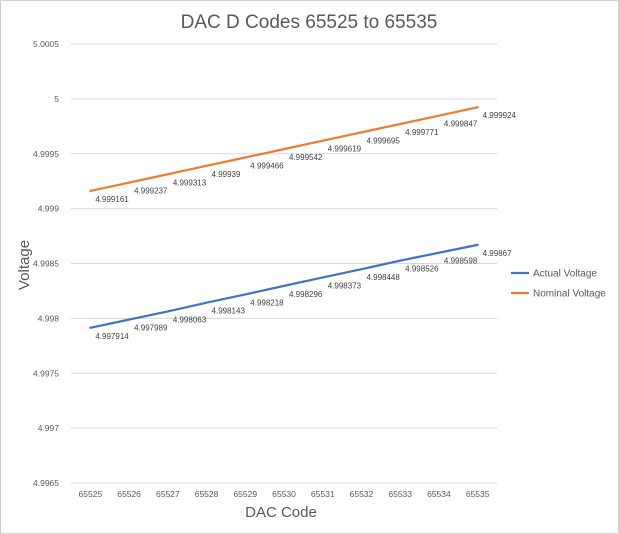 The image size is (619, 534). I want to click on chart-title: DAC D Codes 65525 to 65535, so click(309, 22).